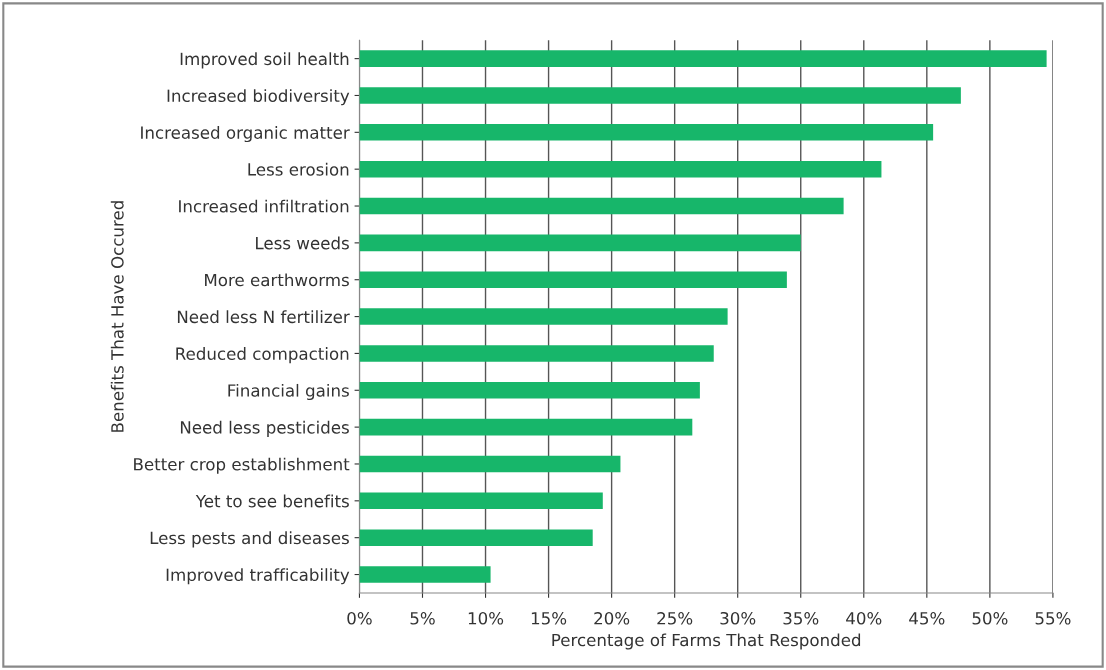 This screenshot has height=670, width=1106. Describe the element at coordinates (262, 355) in the screenshot. I see `y-tick-label: Reduced compaction` at that location.